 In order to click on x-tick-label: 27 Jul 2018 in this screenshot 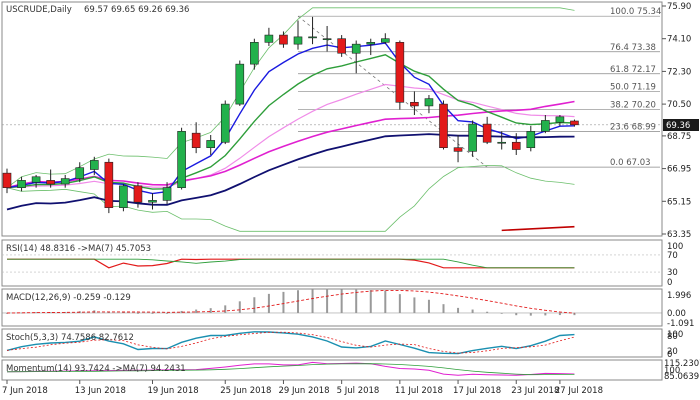, I will do `click(579, 391)`.